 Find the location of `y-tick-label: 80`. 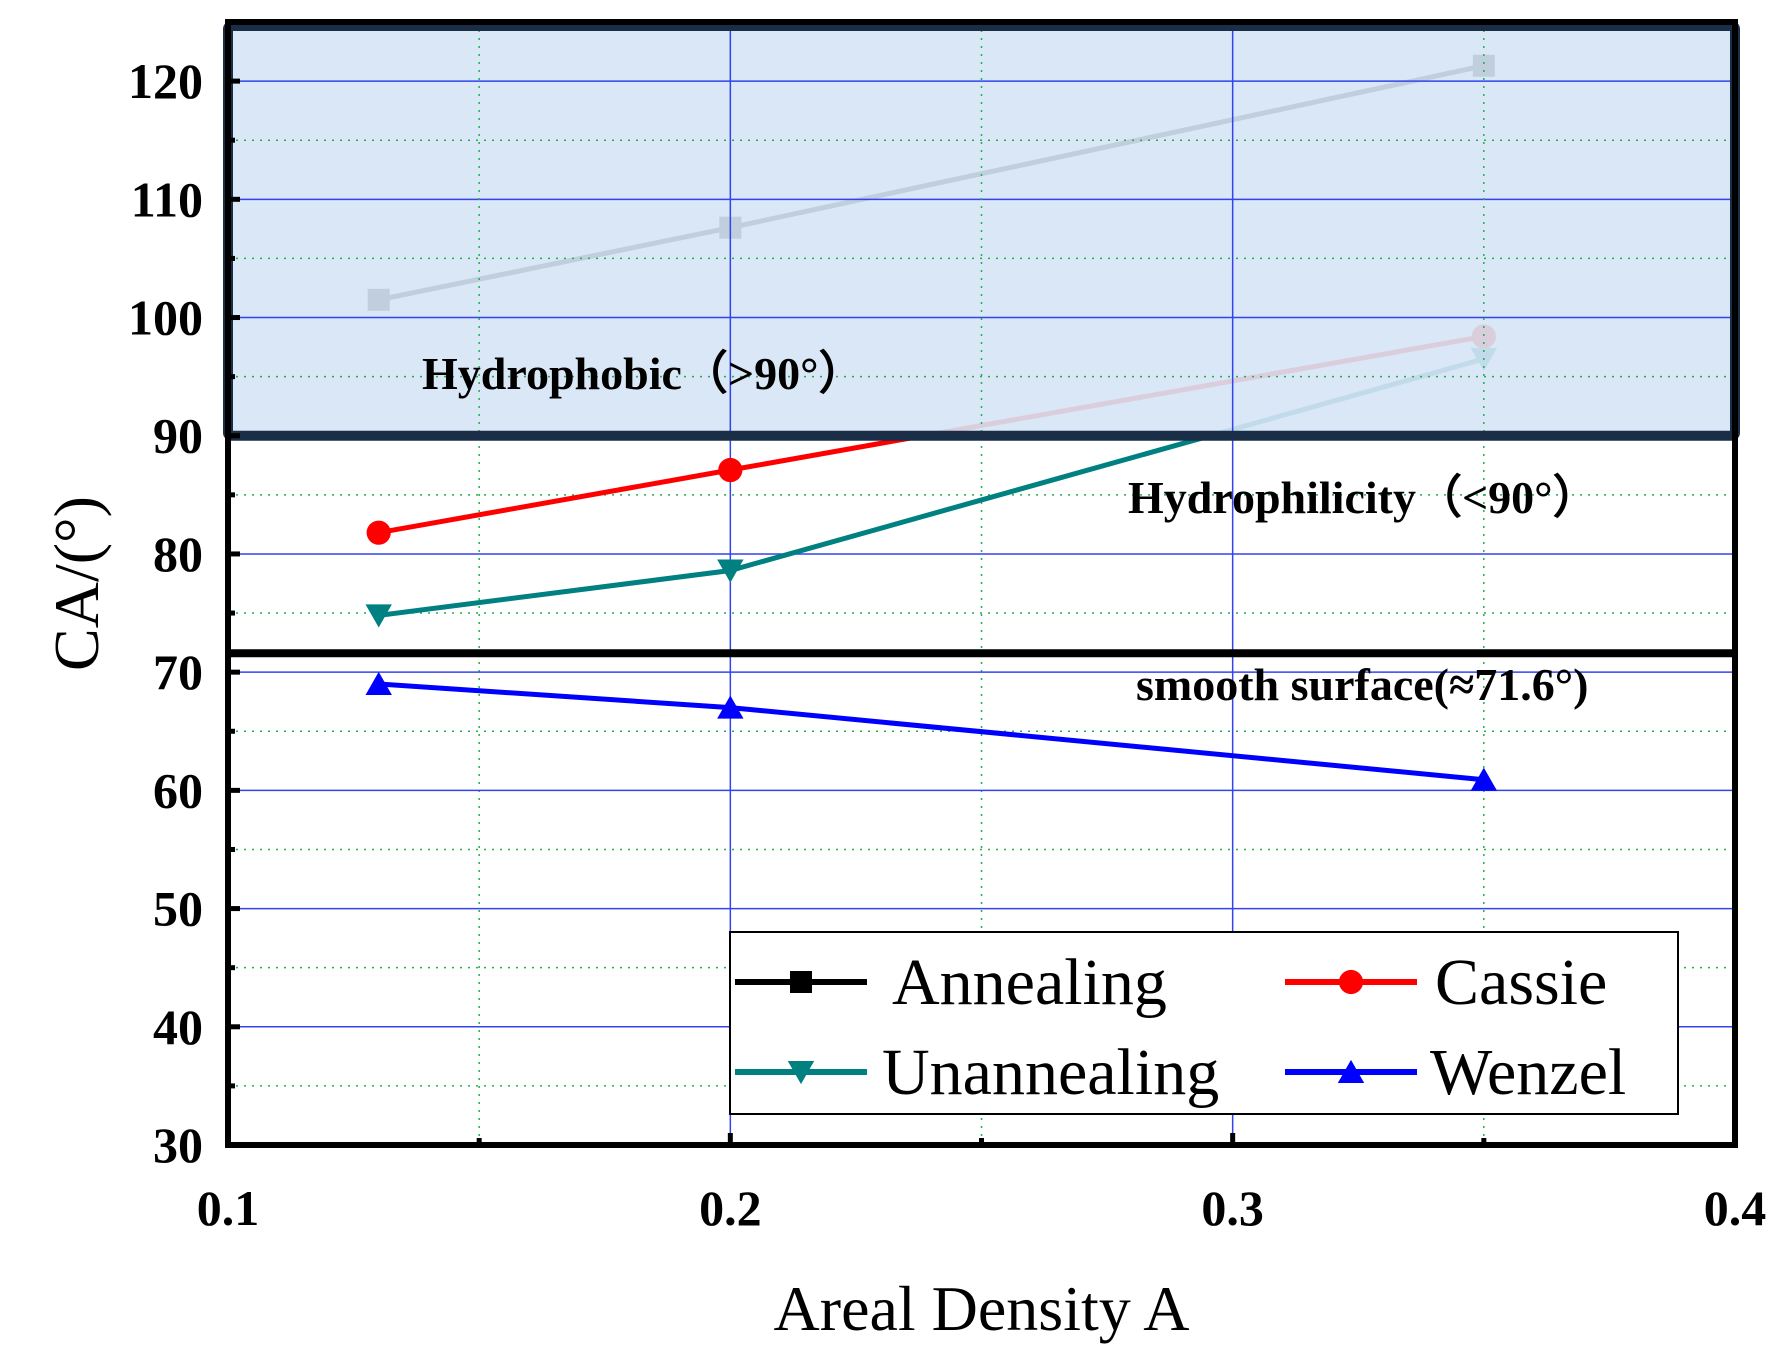

y-tick-label: 80 is located at coordinates (178, 554).